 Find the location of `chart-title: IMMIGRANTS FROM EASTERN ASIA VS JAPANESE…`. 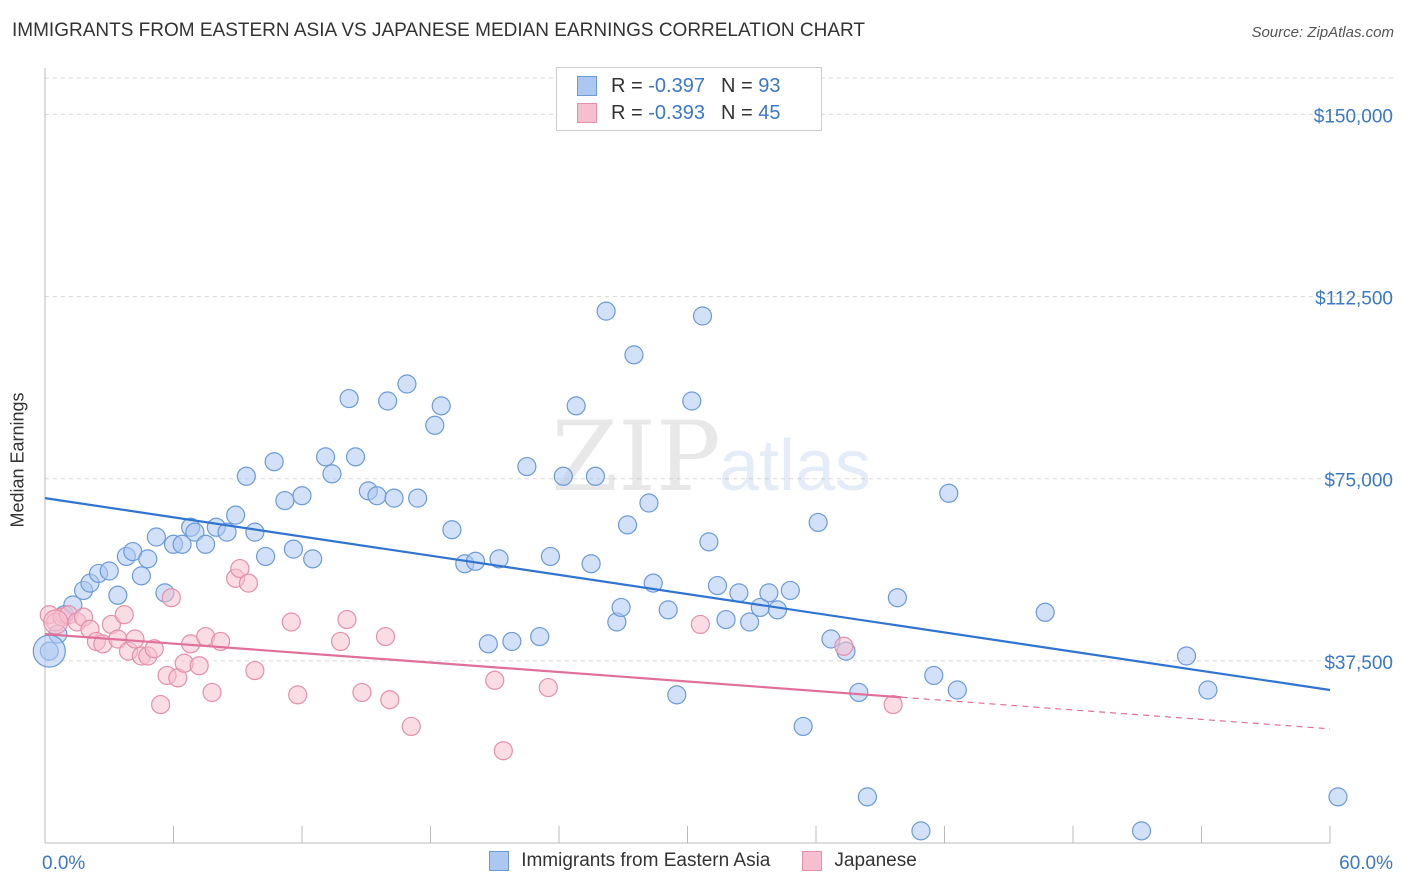

chart-title: IMMIGRANTS FROM EASTERN ASIA VS JAPANESE… is located at coordinates (439, 30).